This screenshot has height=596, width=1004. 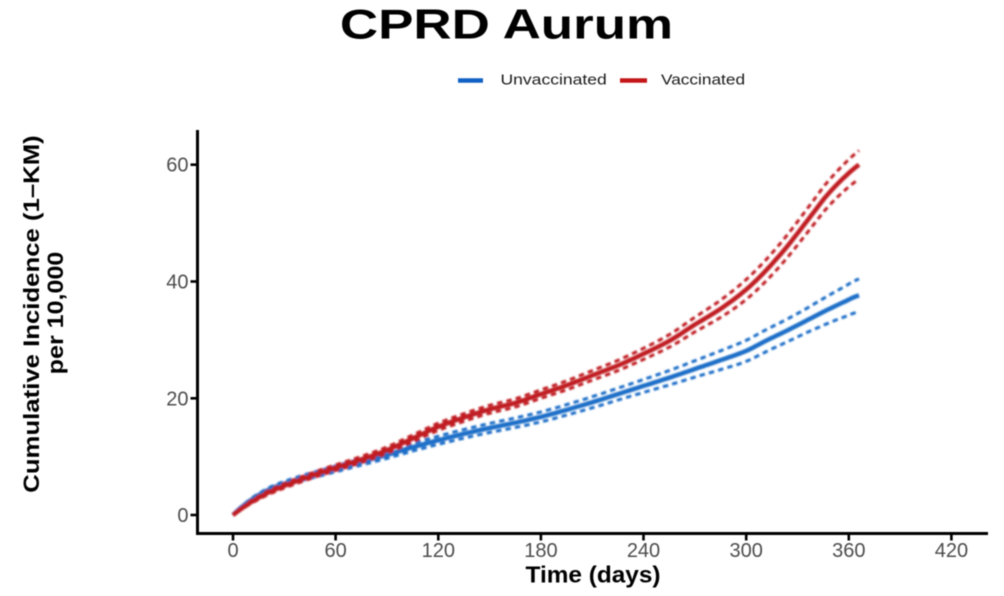 What do you see at coordinates (746, 551) in the screenshot?
I see `svg-text: 300` at bounding box center [746, 551].